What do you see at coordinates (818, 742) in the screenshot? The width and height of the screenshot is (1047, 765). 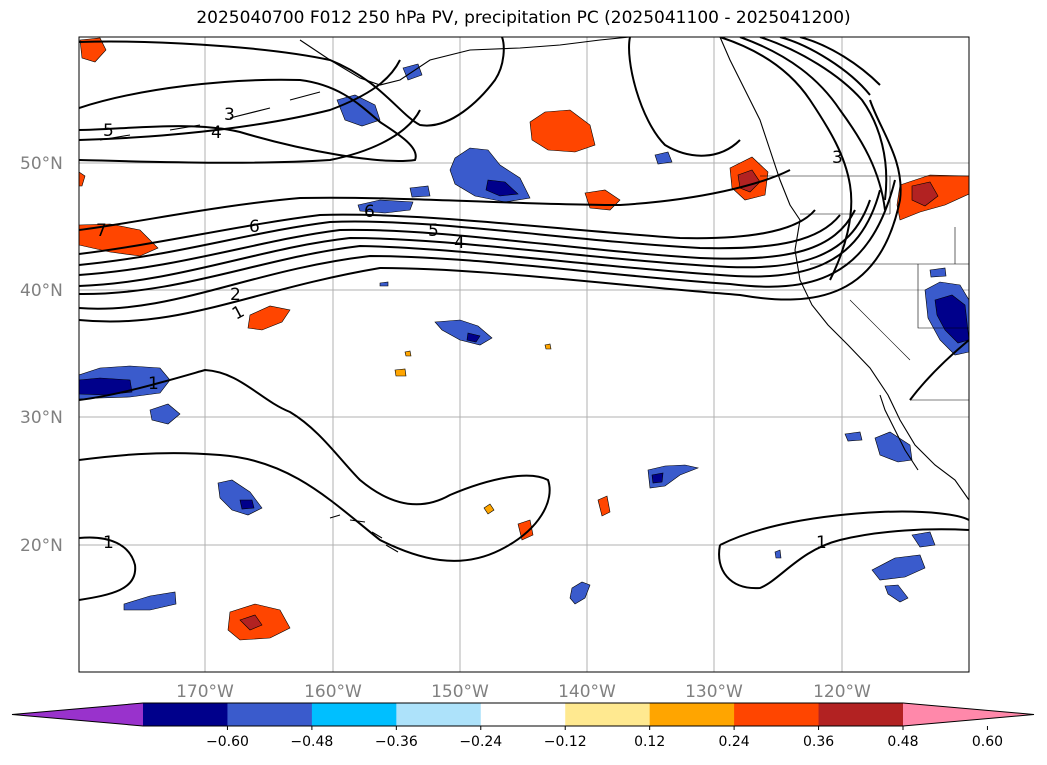 I see `colorbar-tick-label: 0.36` at bounding box center [818, 742].